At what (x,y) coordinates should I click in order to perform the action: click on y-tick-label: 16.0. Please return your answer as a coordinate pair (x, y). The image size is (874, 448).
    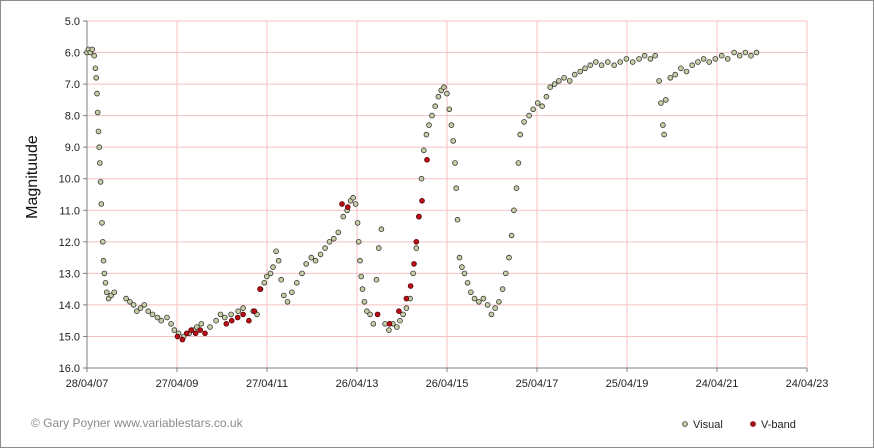
    Looking at the image, I should click on (69, 369).